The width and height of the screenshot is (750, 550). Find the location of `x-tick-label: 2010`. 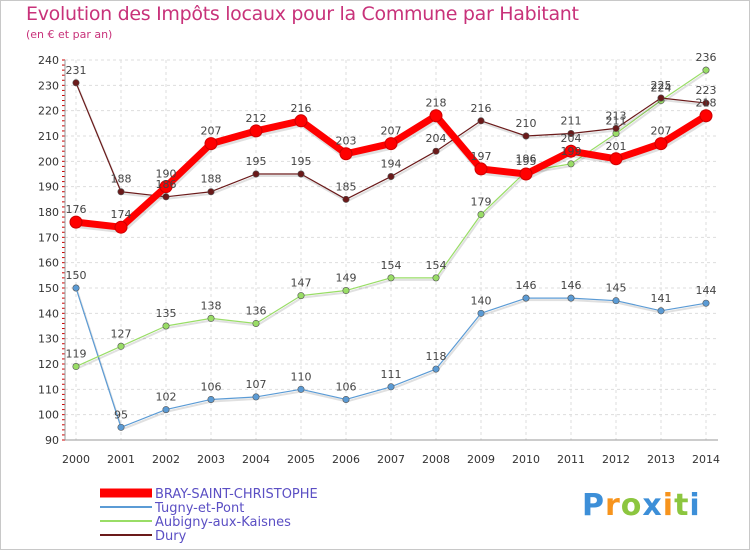

x-tick-label: 2010 is located at coordinates (526, 459).